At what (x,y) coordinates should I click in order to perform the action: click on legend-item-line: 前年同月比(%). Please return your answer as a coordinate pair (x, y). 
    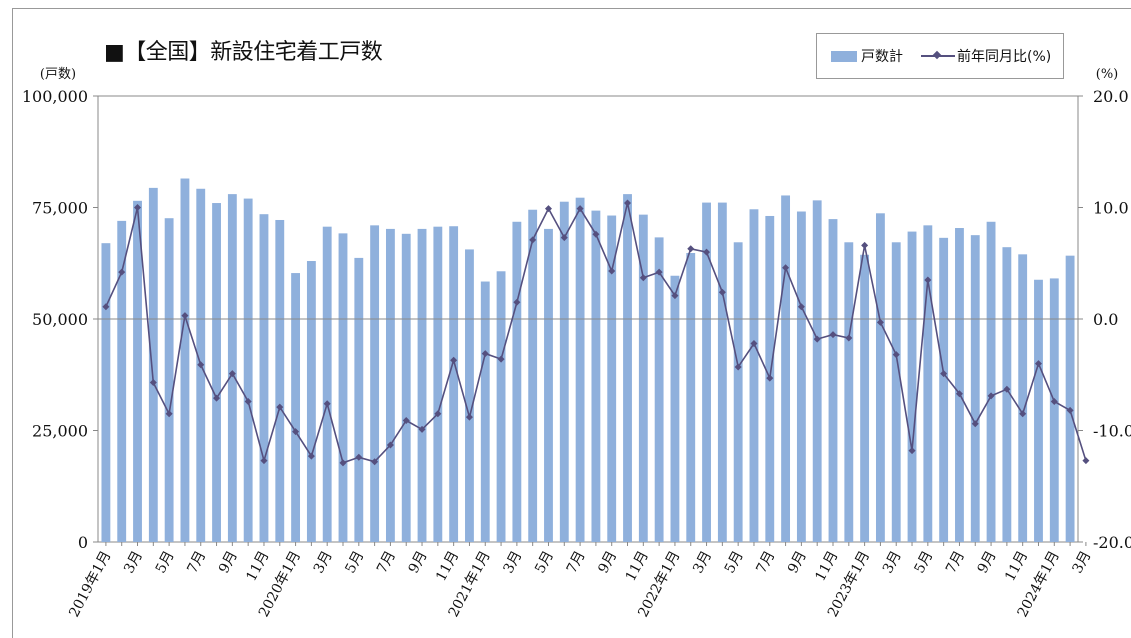
    Looking at the image, I should click on (977, 56).